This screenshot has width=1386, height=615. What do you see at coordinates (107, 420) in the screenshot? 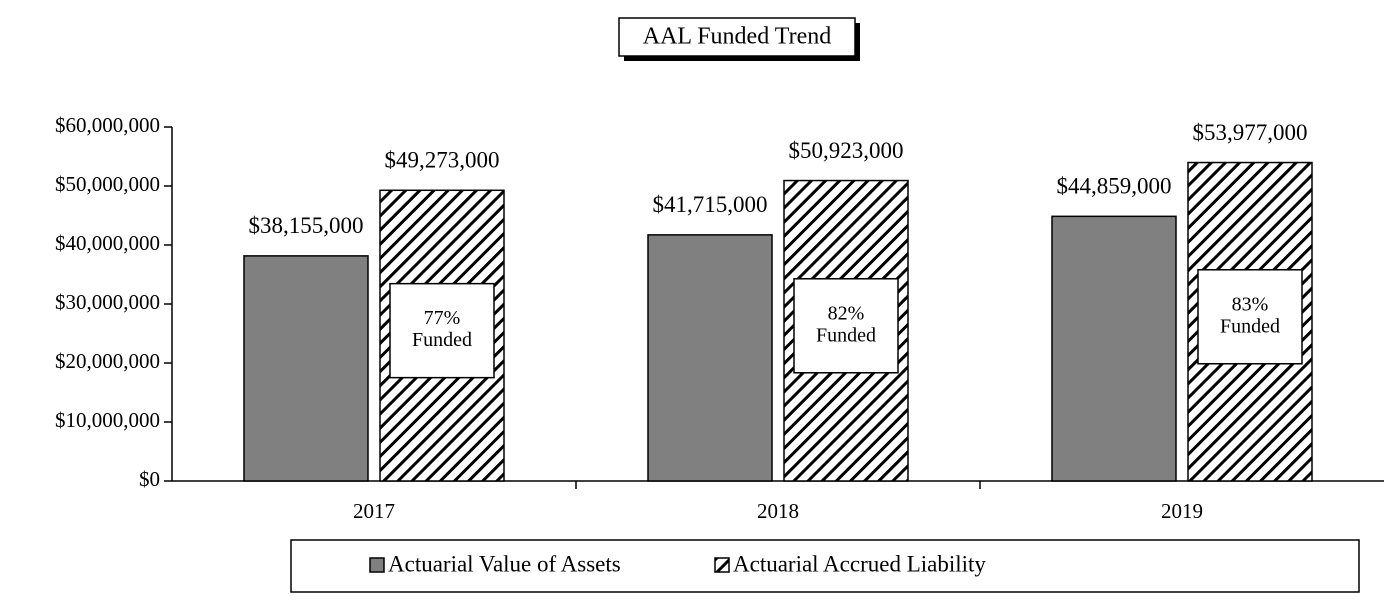
I see `y-tick-label: $10,000,000` at bounding box center [107, 420].